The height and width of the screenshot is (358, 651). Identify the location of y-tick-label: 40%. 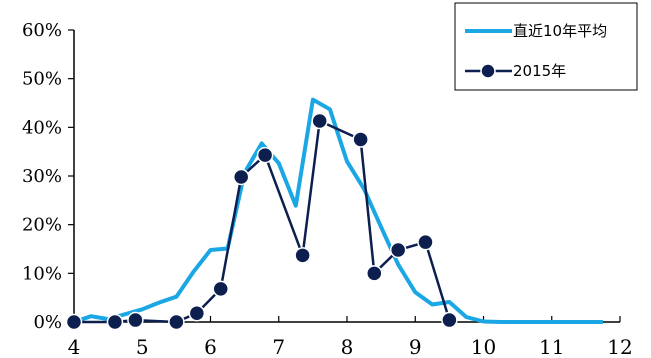
(42, 127).